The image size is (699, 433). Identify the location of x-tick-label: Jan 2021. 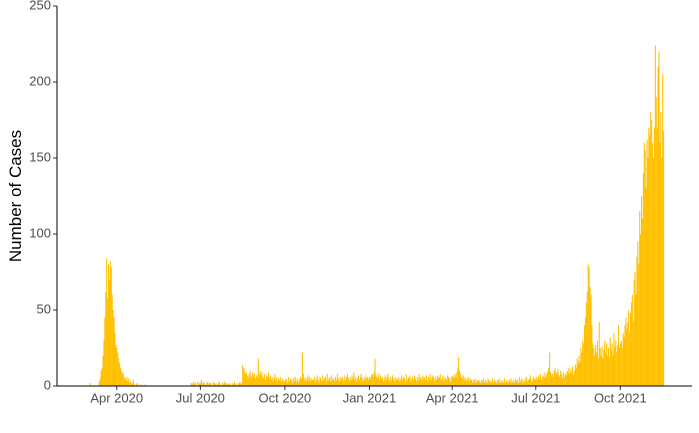
(370, 397).